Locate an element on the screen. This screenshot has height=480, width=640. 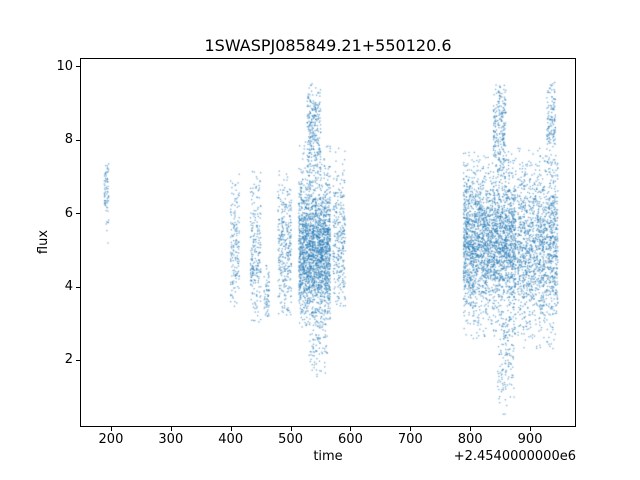
x-tick-label: 600 is located at coordinates (350, 439).